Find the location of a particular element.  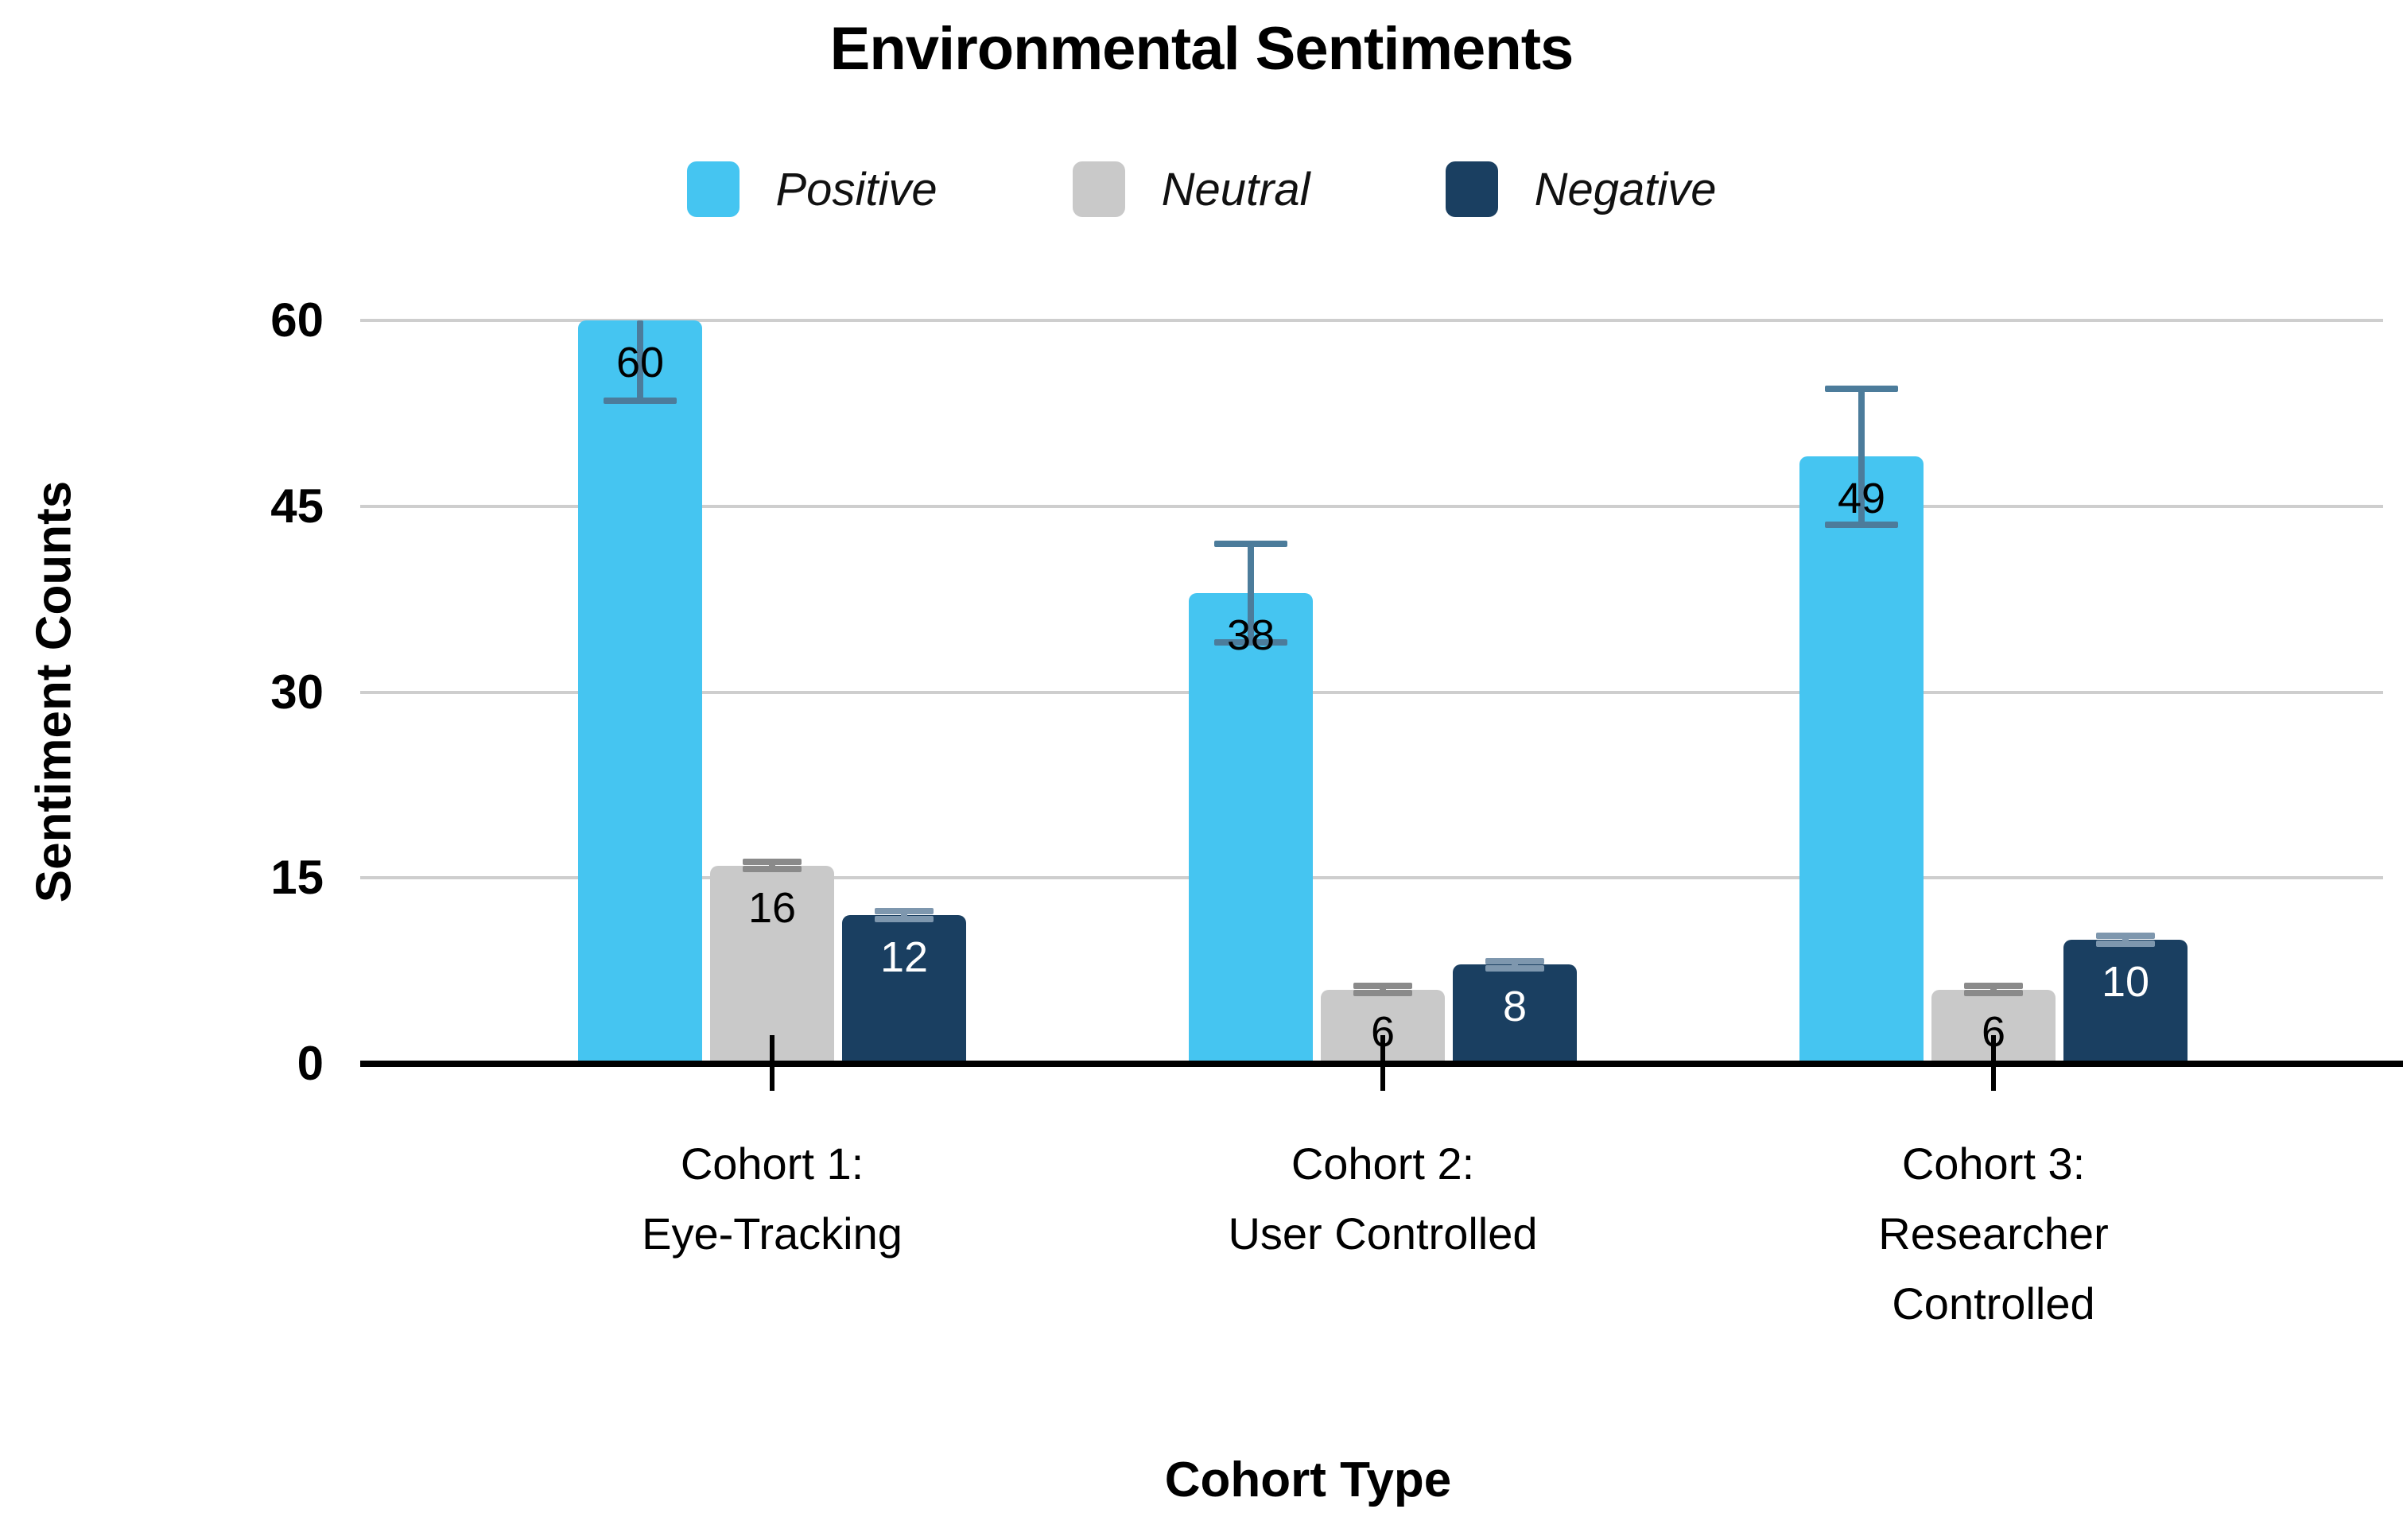

legend-label: Positive is located at coordinates (856, 189).